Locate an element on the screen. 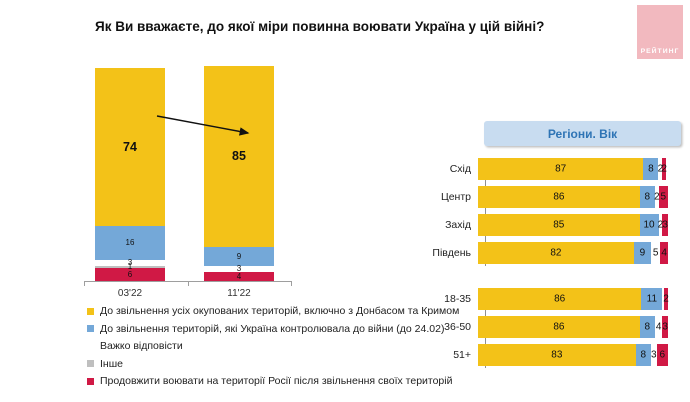  breakdown-row: Центр 86 8 2 5 is located at coordinates (547, 197).